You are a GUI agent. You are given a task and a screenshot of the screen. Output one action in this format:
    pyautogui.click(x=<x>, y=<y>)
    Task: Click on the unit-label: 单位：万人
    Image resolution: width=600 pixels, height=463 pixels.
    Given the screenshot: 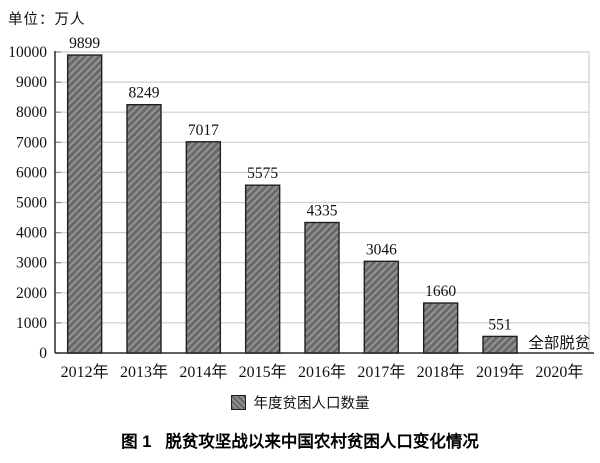 What is the action you would take?
    pyautogui.click(x=47, y=20)
    